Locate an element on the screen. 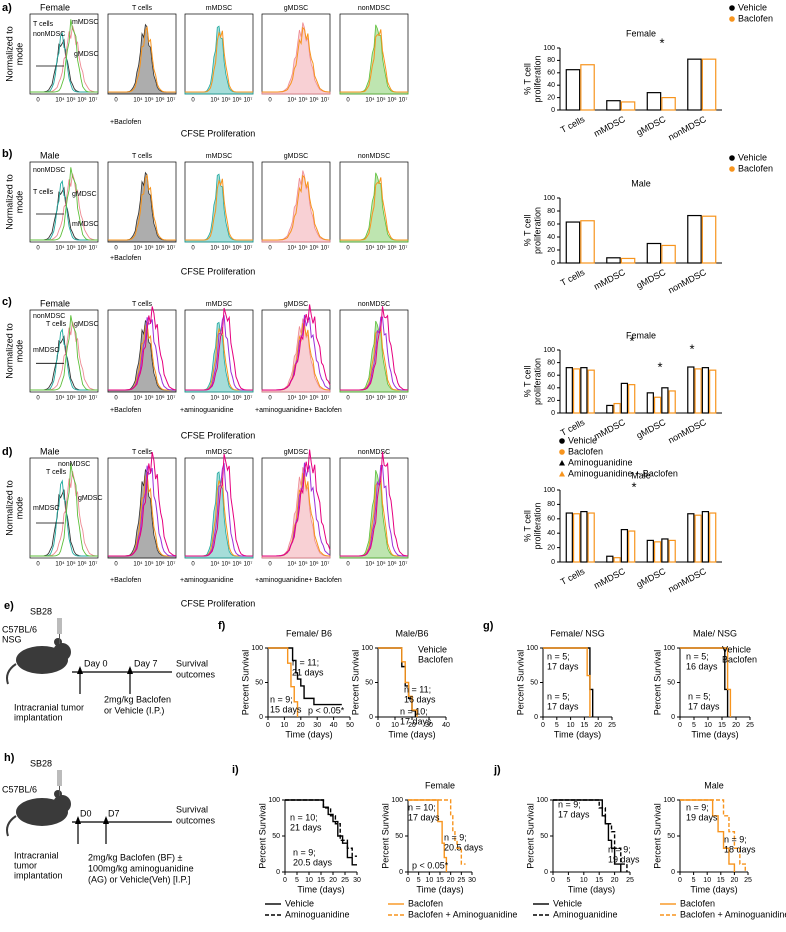  x-tick-label: 5 is located at coordinates (694, 880).